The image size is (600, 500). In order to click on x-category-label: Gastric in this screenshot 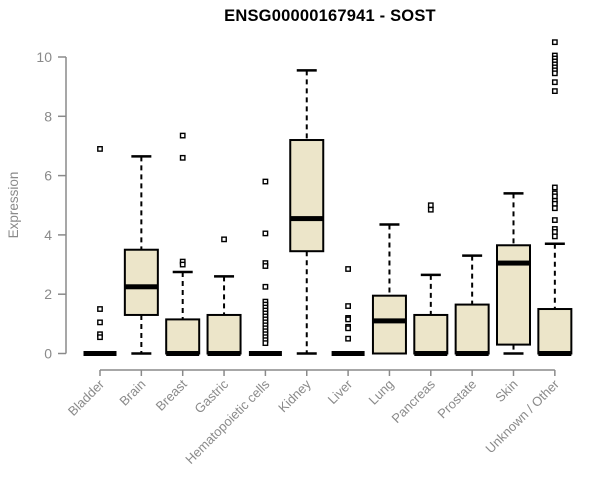, I will do `click(211, 396)`.